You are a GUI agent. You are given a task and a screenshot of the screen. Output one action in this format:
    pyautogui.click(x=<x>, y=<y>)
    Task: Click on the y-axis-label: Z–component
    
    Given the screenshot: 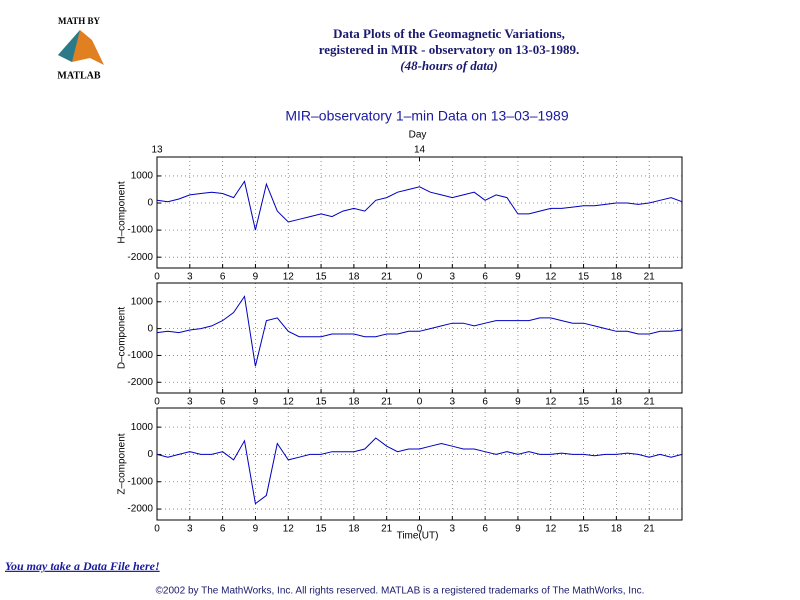 What is the action you would take?
    pyautogui.click(x=122, y=463)
    